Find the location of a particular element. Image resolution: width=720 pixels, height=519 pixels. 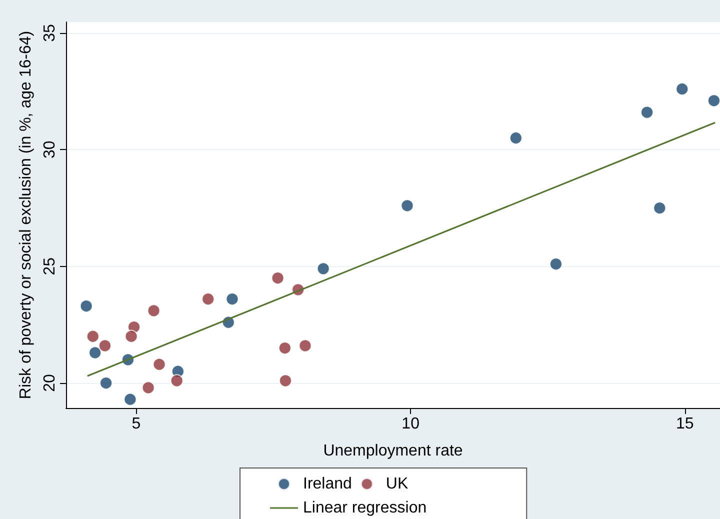

y-tick-label: 25 is located at coordinates (50, 266).